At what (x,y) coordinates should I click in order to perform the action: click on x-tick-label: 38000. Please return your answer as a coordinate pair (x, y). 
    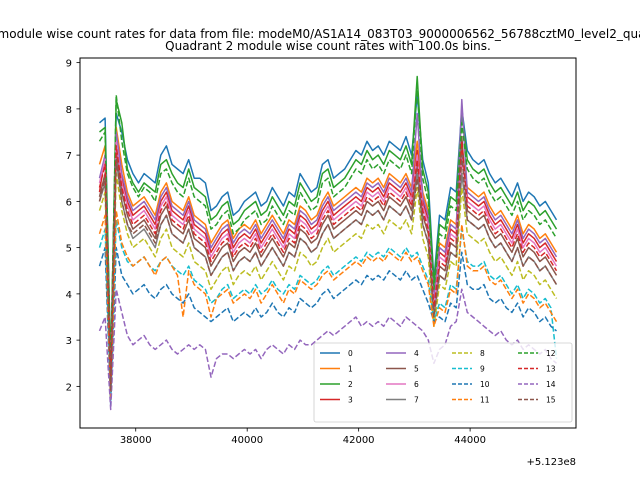
    Looking at the image, I should click on (136, 440).